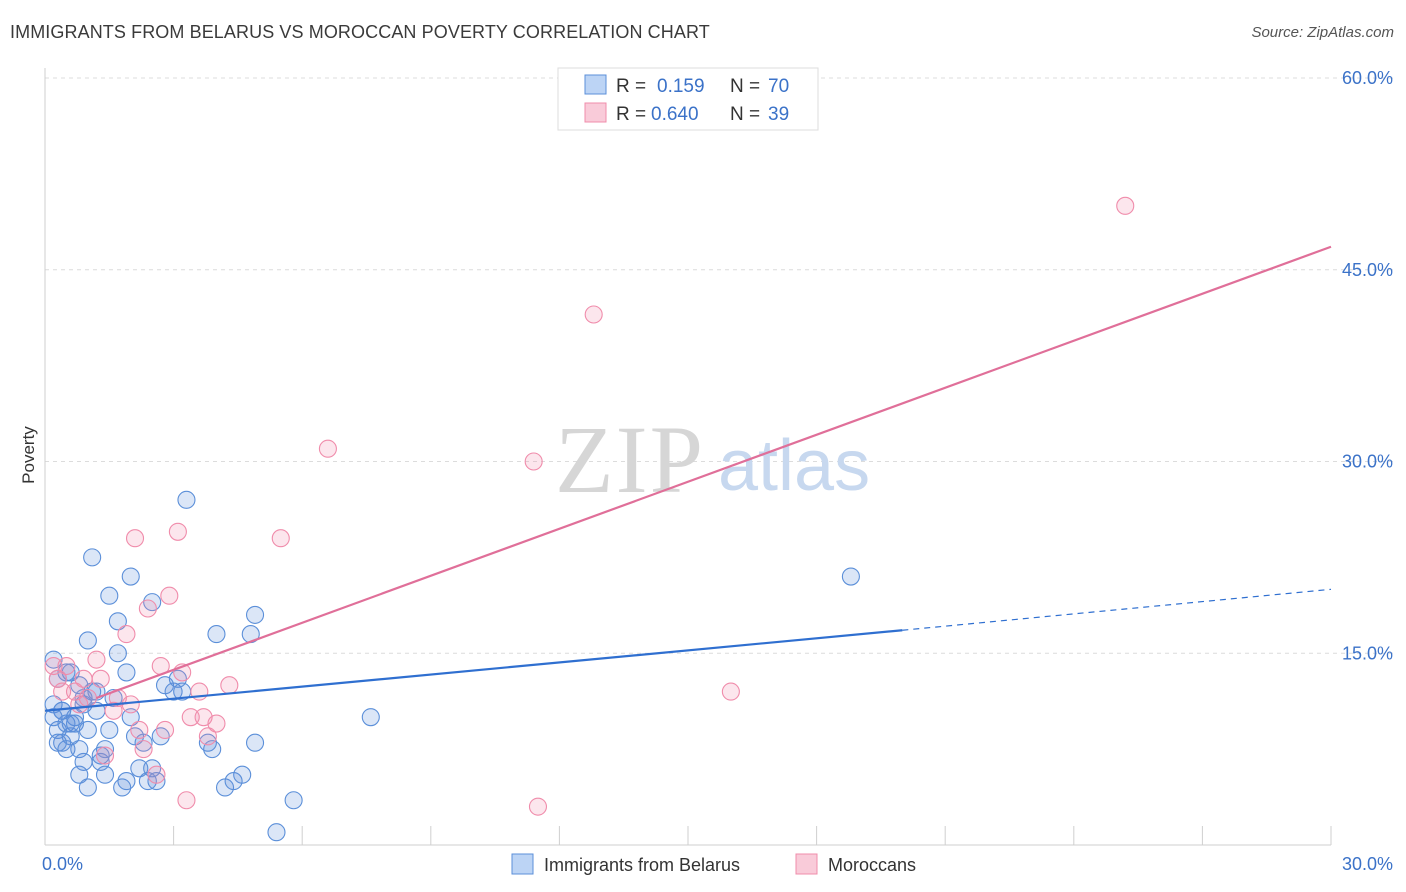 This screenshot has width=1406, height=892. What do you see at coordinates (681, 86) in the screenshot?
I see `stats-r-value-belarus: 0.159` at bounding box center [681, 86].